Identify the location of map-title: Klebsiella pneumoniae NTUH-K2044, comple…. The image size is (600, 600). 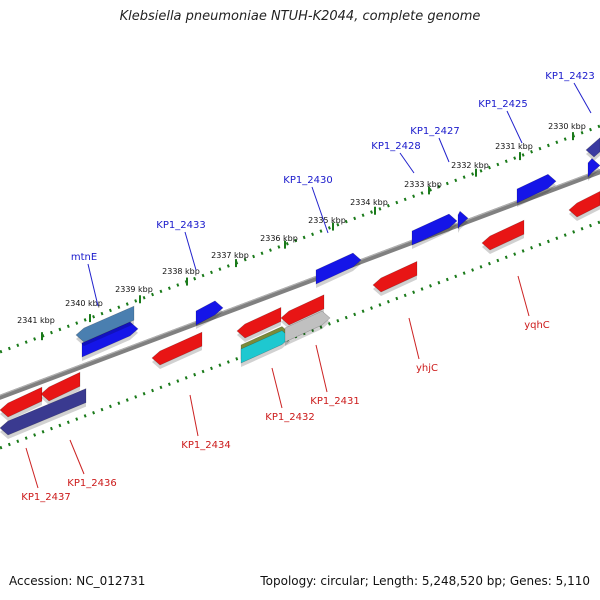
(300, 16).